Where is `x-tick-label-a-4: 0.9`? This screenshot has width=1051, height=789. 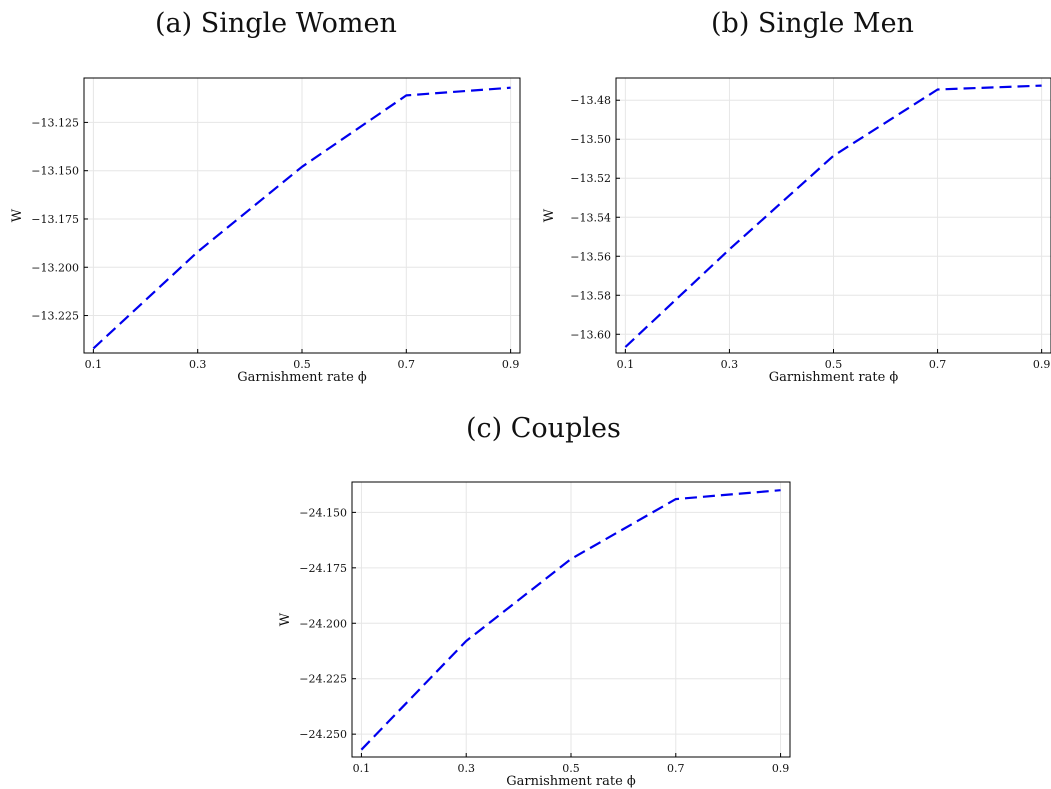 x-tick-label-a-4: 0.9 is located at coordinates (511, 364).